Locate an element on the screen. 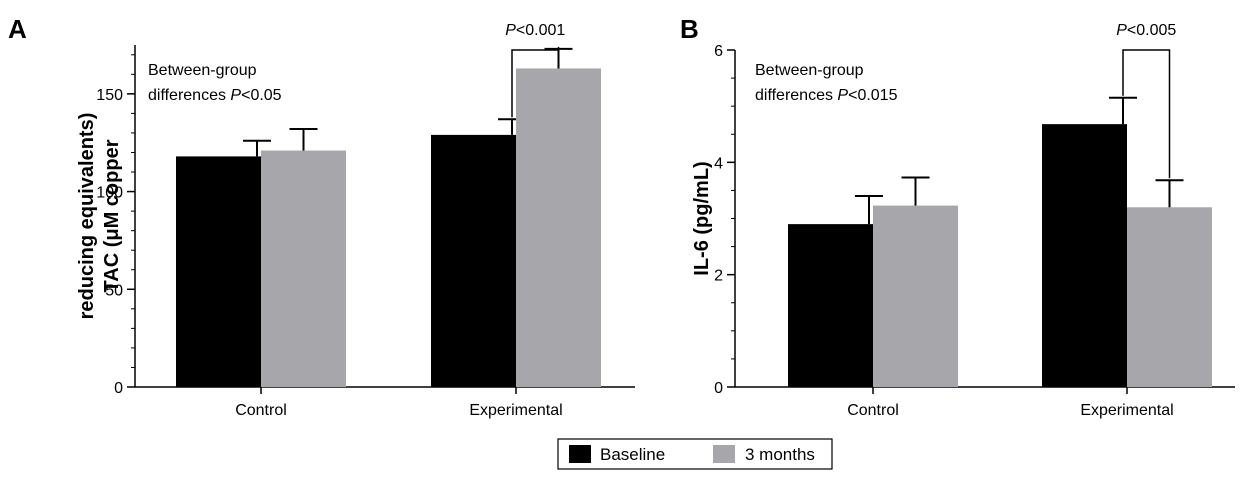 This screenshot has height=477, width=1254. legend-label: 3 months is located at coordinates (780, 454).